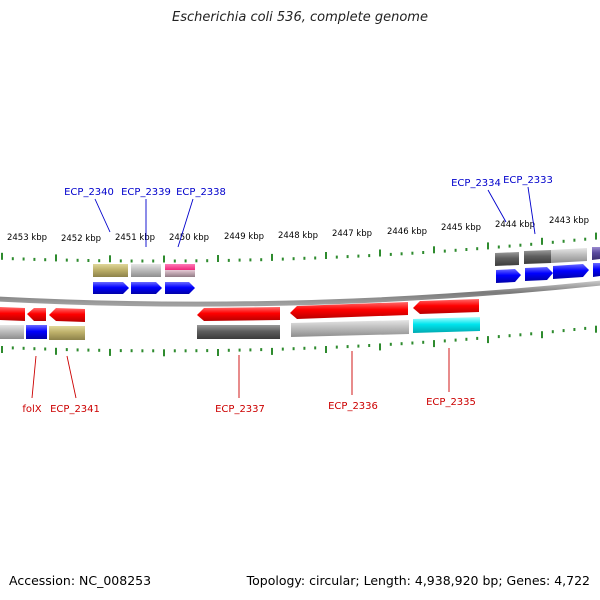 This screenshot has height=600, width=600. I want to click on scale-label: 2449 kbp, so click(244, 237).